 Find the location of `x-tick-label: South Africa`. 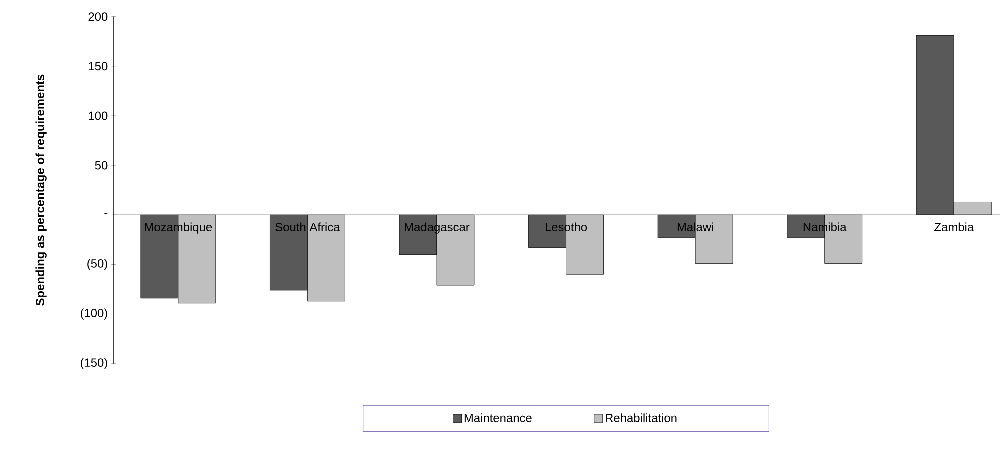

x-tick-label: South Africa is located at coordinates (308, 227).